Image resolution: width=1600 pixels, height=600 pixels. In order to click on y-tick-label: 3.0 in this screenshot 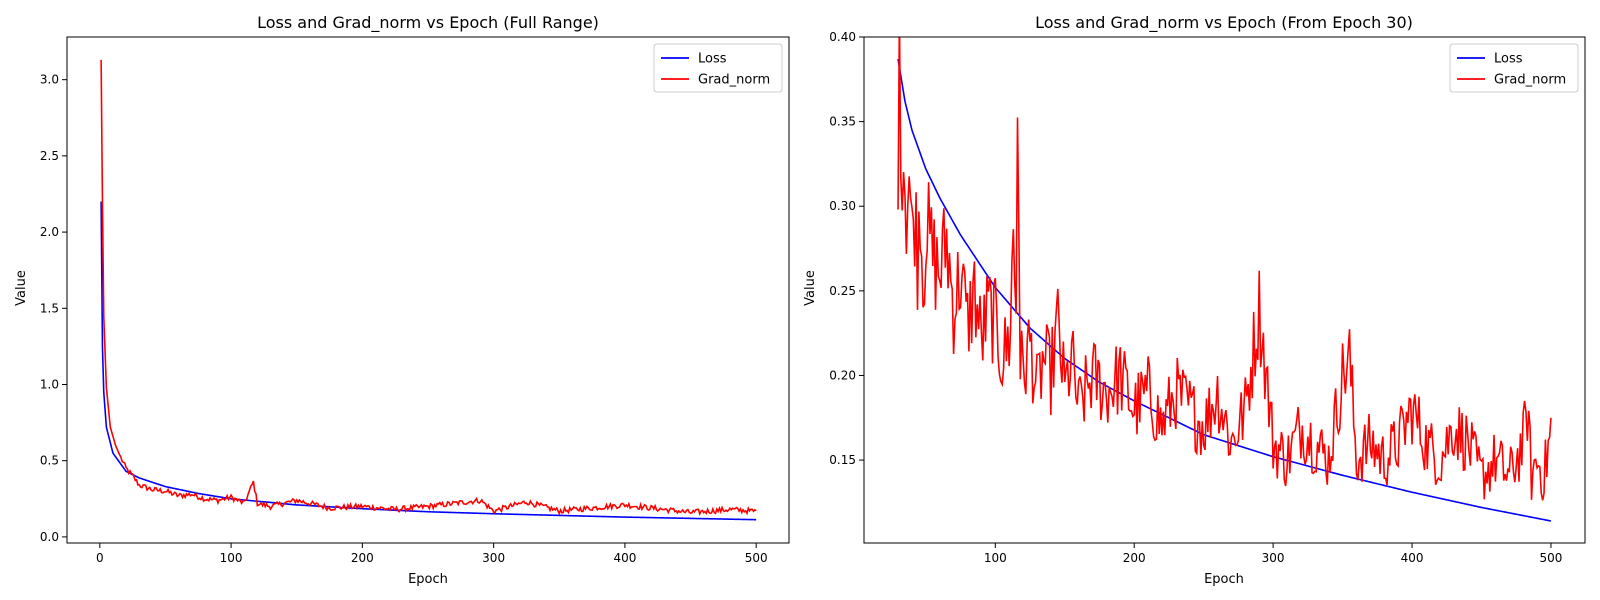, I will do `click(49, 80)`.